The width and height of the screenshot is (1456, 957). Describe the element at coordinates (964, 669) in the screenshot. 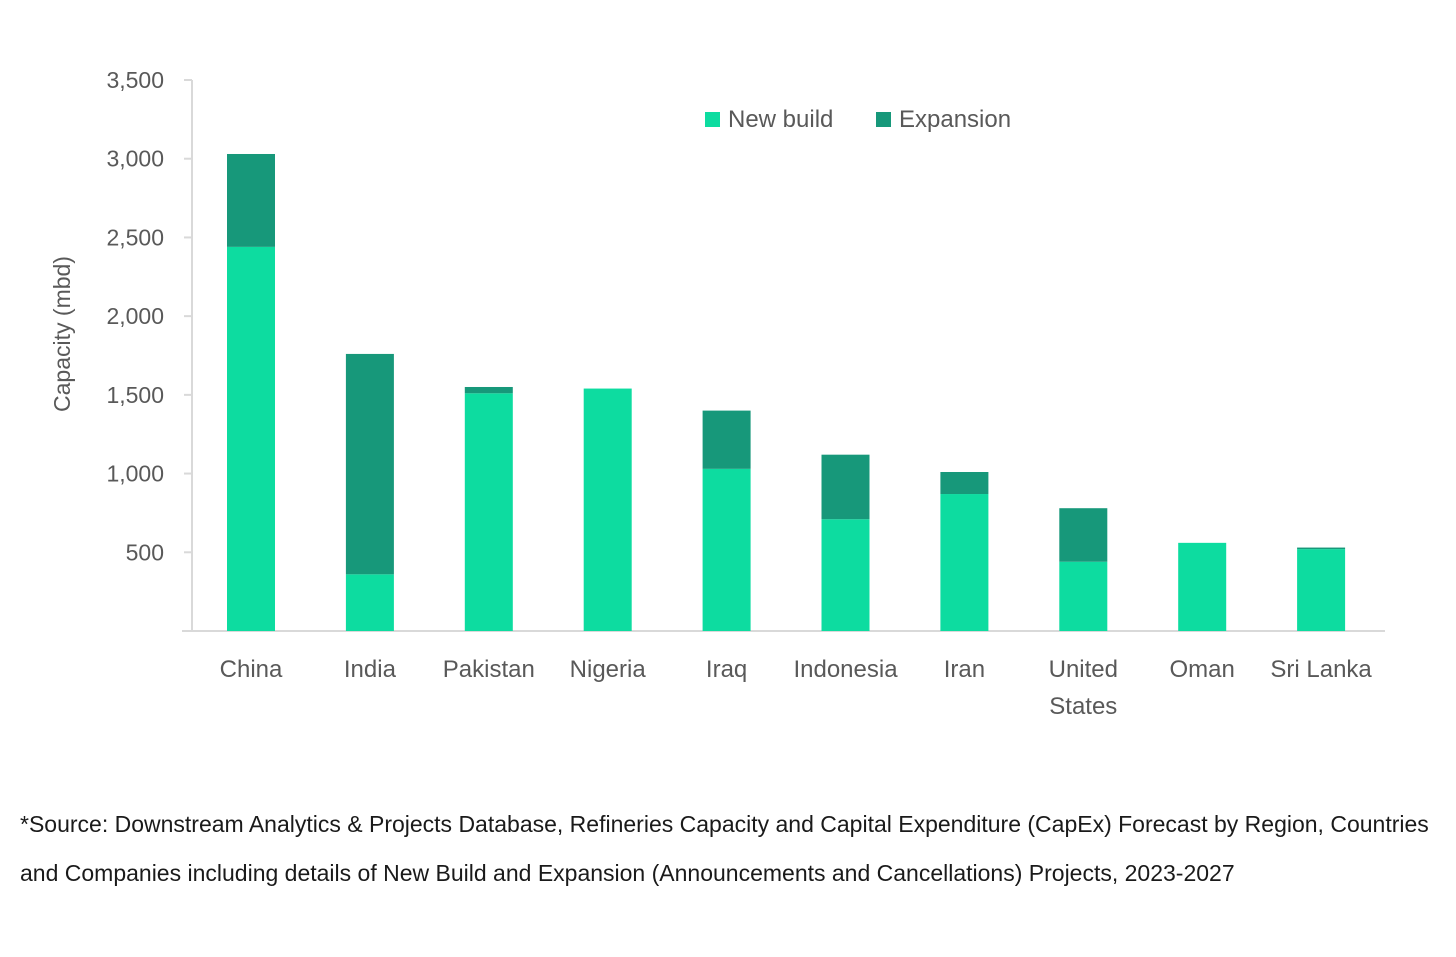

I see `x-tick-label: Iran` at that location.